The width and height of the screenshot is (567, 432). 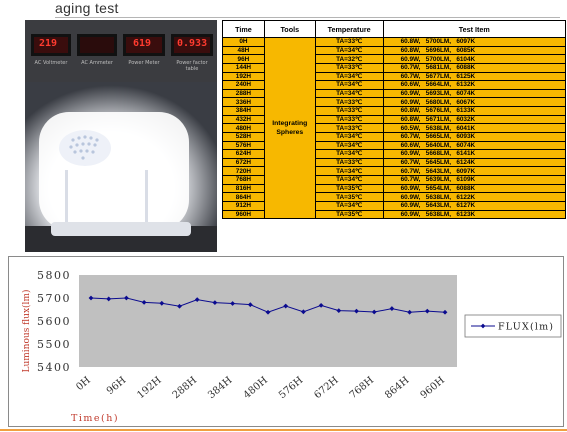 What do you see at coordinates (474, 214) in the screenshot?
I see `cell-test-item: 60.9W, 5638LM, 6123K` at bounding box center [474, 214].